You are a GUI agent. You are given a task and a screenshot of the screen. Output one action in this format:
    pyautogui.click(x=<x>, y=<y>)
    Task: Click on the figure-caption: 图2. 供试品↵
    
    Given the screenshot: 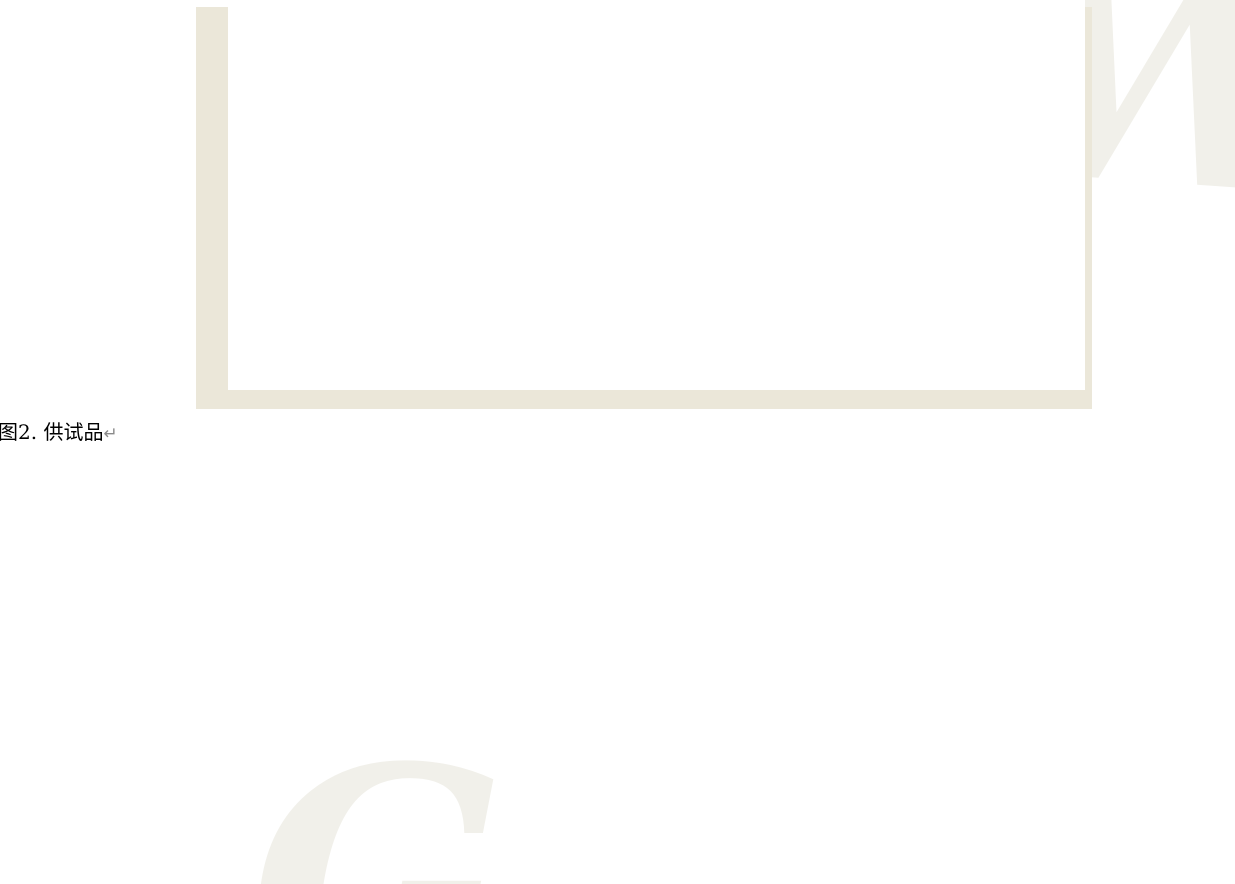 What is the action you would take?
    pyautogui.click(x=59, y=430)
    